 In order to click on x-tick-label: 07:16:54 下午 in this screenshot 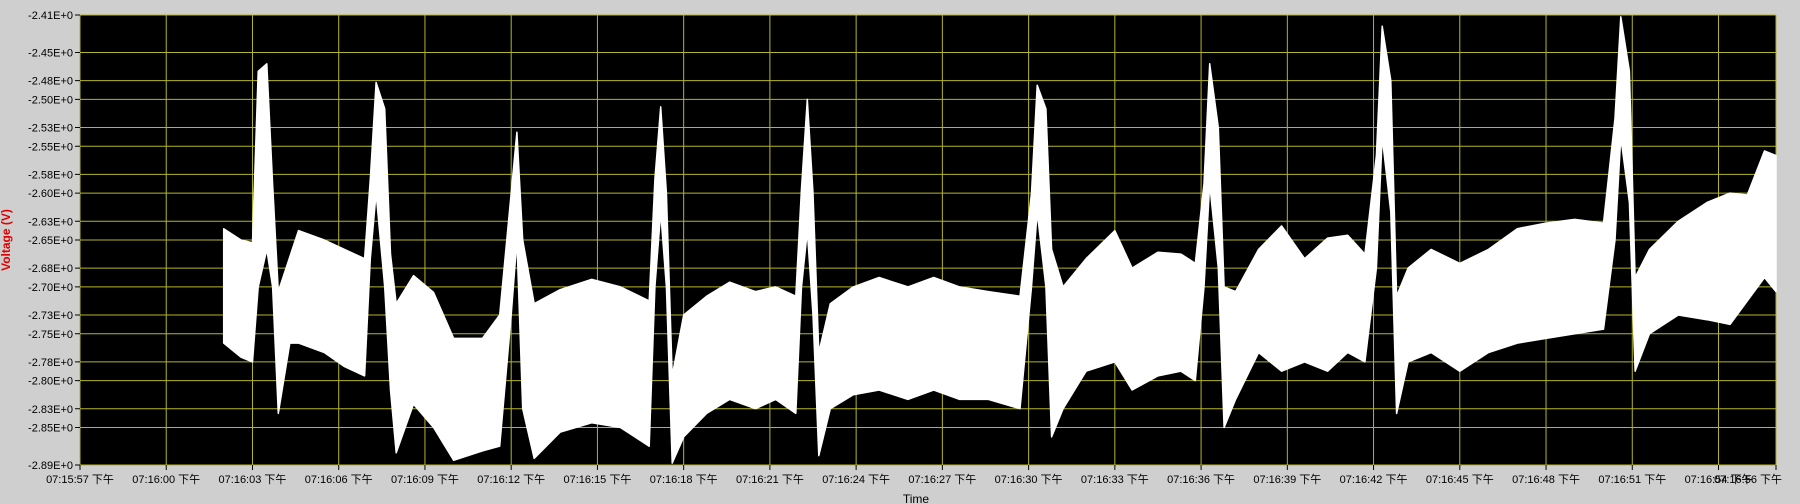, I will do `click(1719, 479)`.